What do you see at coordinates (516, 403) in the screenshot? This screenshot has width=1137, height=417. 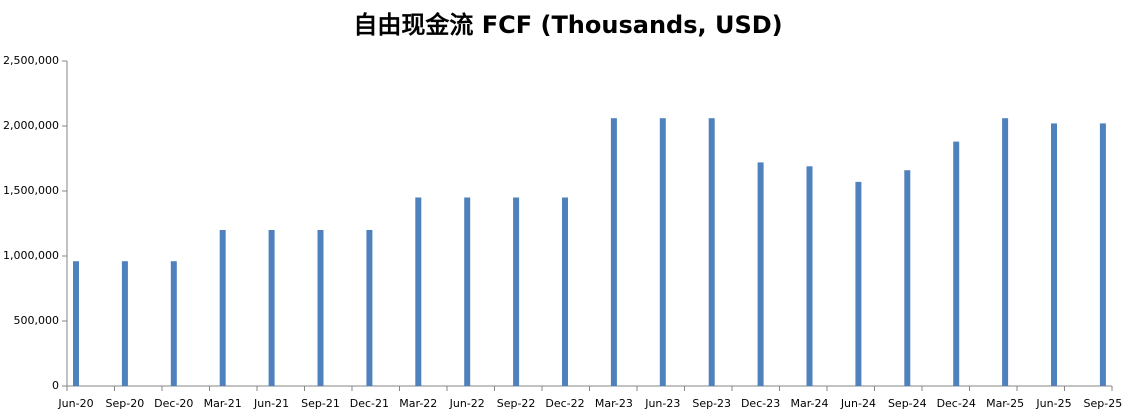 I see `x-tick-label: Sep-22` at bounding box center [516, 403].